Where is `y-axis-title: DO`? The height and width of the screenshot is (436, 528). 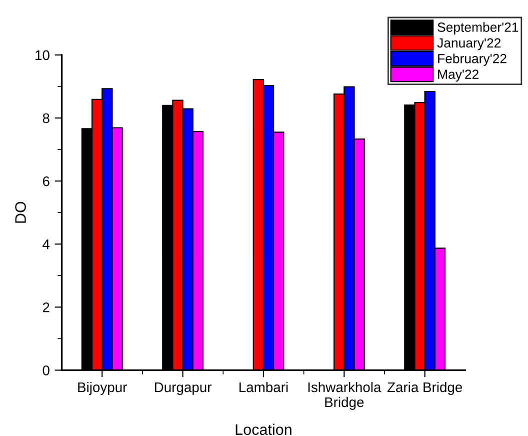 y-axis-title: DO is located at coordinates (20, 212).